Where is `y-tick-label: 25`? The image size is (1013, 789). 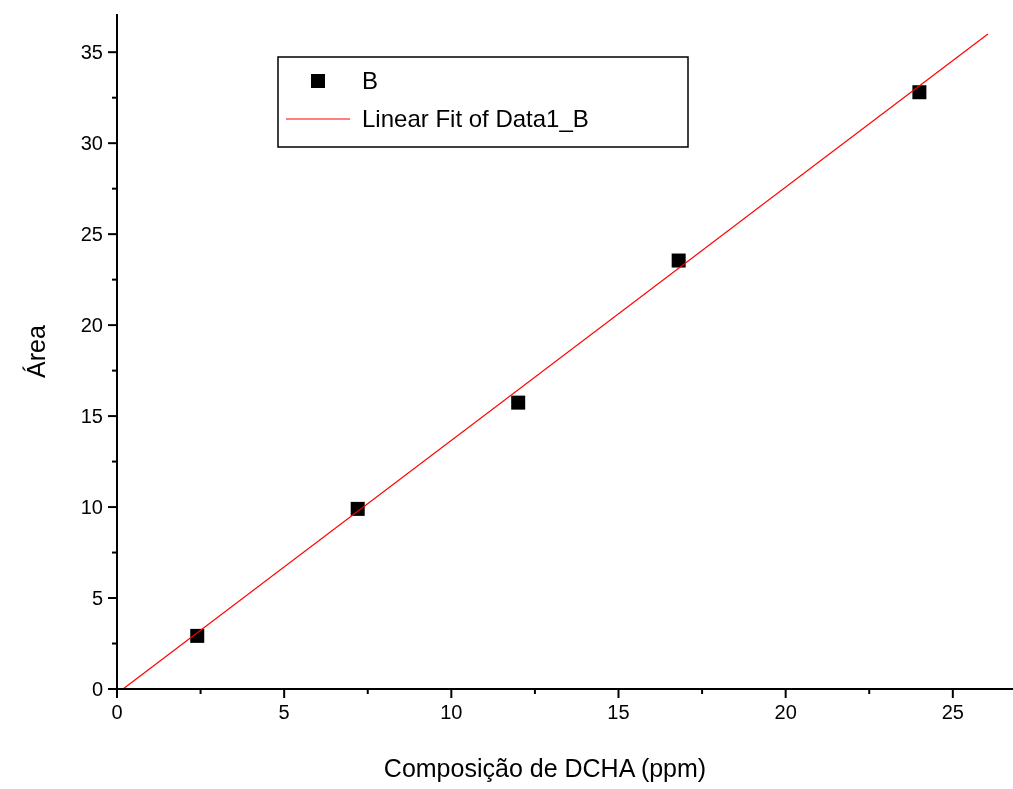
y-tick-label: 25 is located at coordinates (91, 234).